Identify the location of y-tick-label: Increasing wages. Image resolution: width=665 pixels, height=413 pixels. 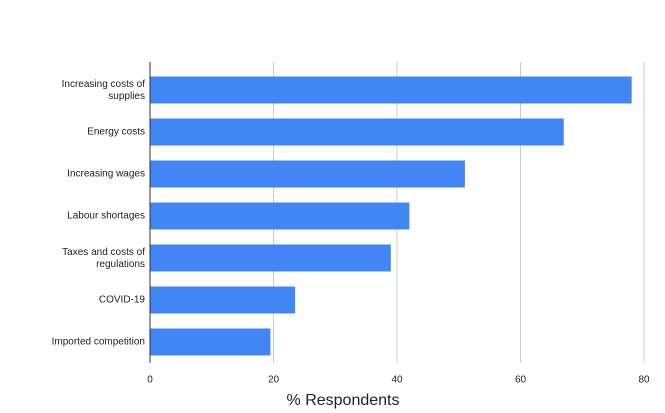
(106, 174).